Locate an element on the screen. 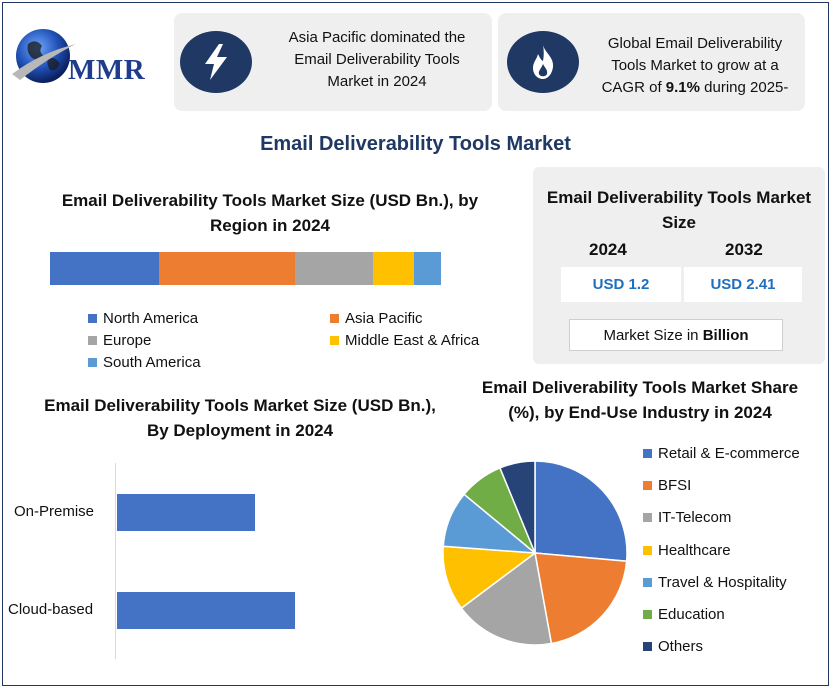 This screenshot has width=831, height=688. end-use-pie-chart is located at coordinates (535, 553).